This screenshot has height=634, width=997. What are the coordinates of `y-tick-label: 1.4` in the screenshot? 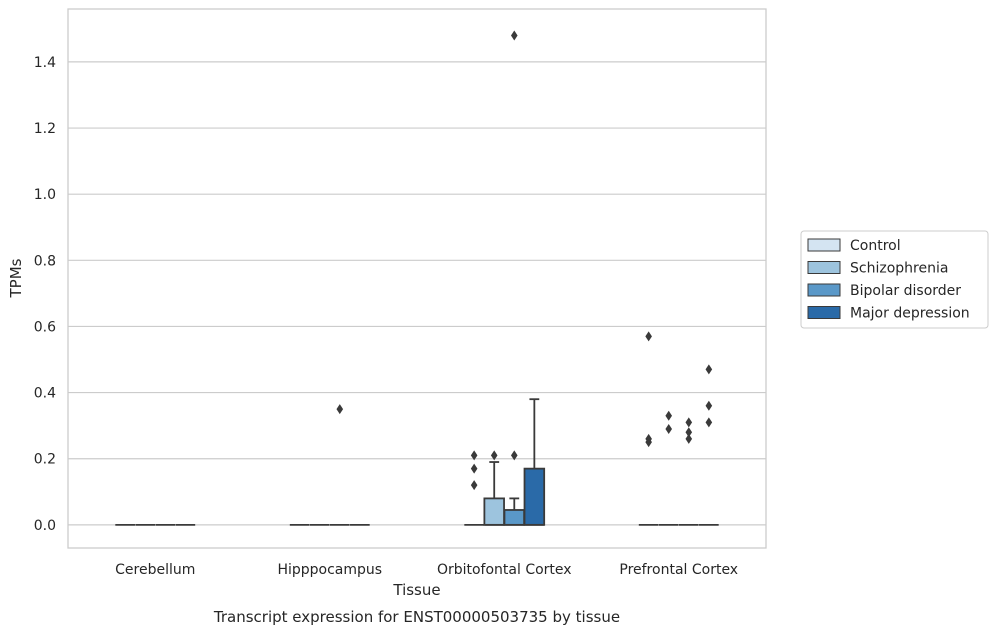 It's located at (45, 63).